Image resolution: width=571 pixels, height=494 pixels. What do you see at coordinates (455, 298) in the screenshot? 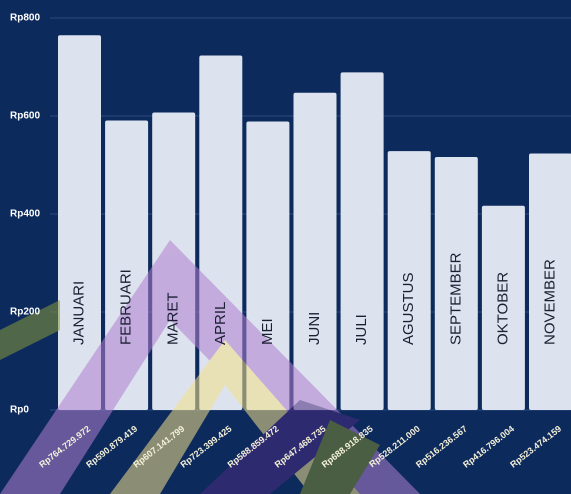
I see `category-label: SEPTEMBER` at bounding box center [455, 298].